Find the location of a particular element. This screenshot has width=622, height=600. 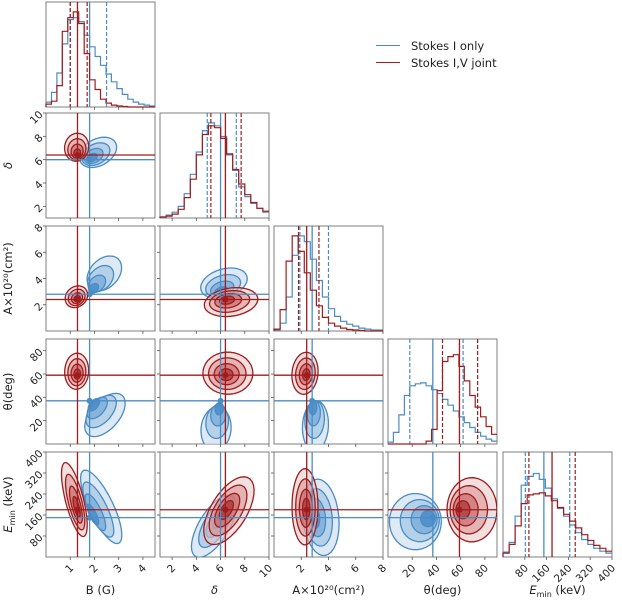

x-tick-label: 160 is located at coordinates (541, 573).